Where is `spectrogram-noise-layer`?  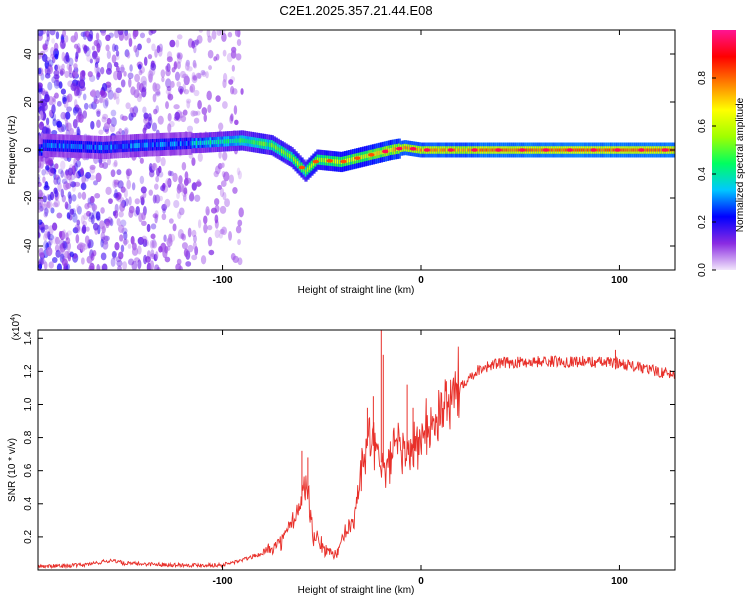
spectrogram-noise-layer is located at coordinates (141, 150).